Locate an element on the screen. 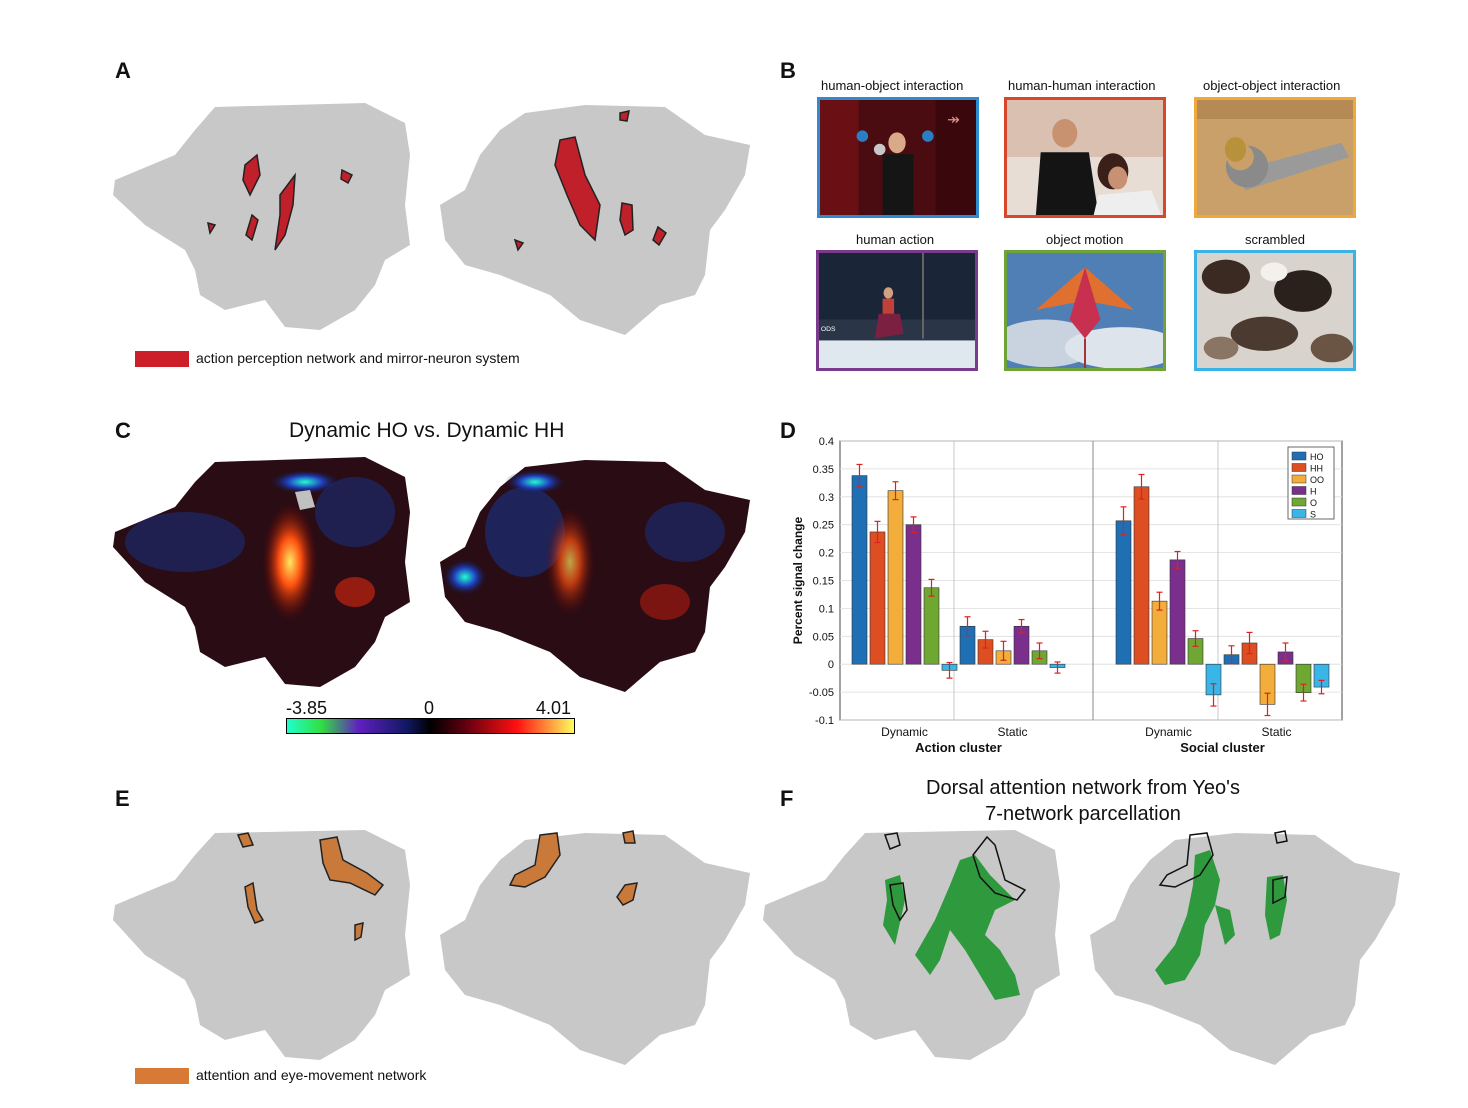 This screenshot has height=1108, width=1468. legend-swatch-h is located at coordinates (1299, 490).